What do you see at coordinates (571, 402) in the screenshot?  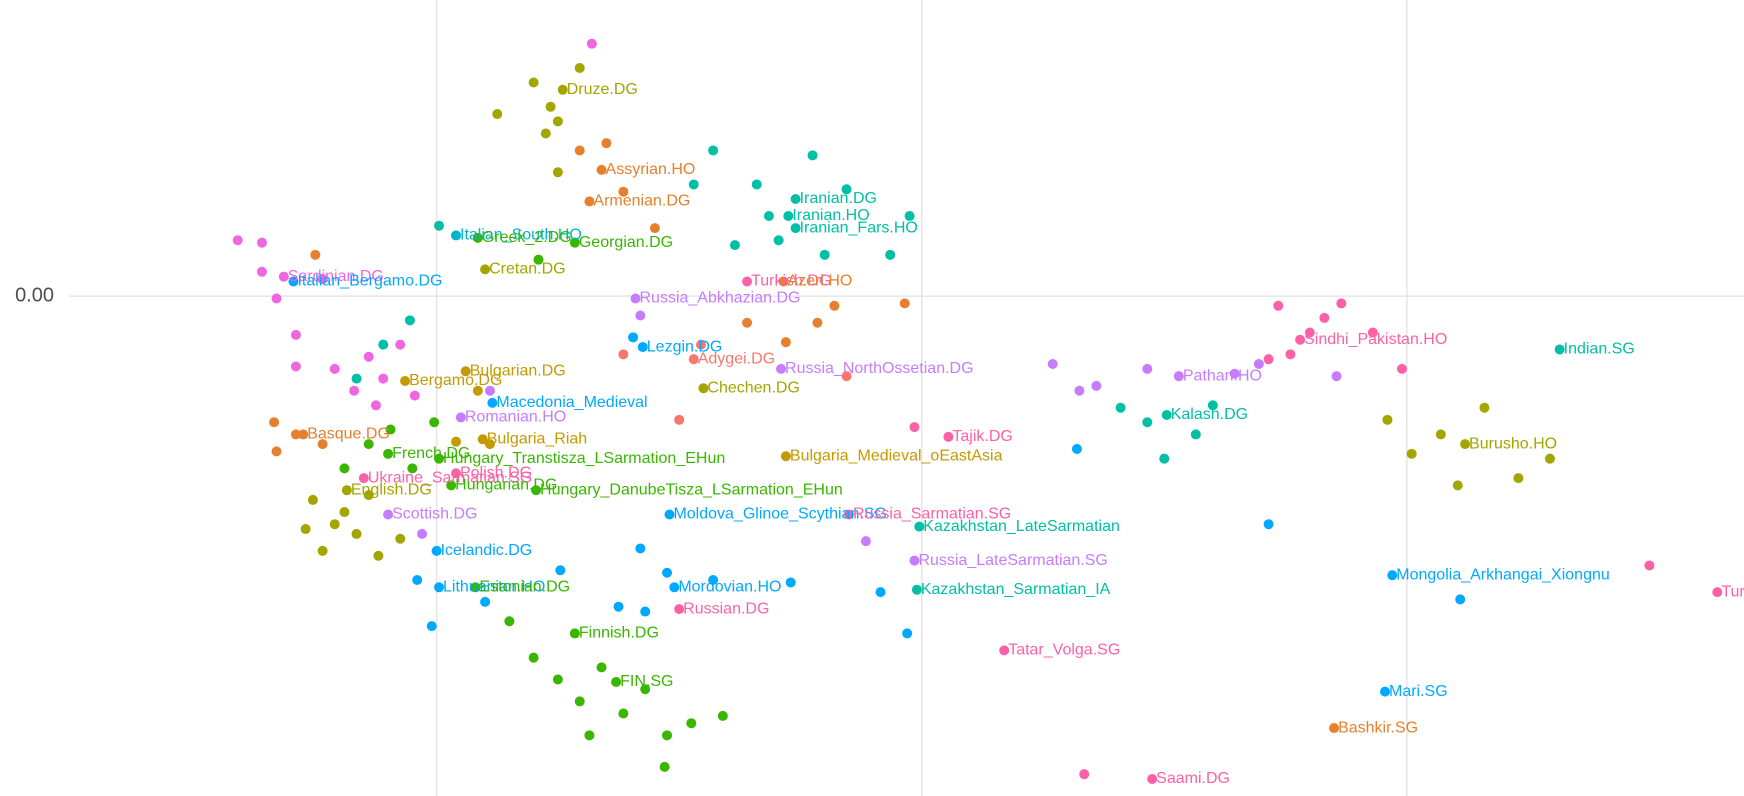 I see `point-label: Macedonia_Medieval` at bounding box center [571, 402].